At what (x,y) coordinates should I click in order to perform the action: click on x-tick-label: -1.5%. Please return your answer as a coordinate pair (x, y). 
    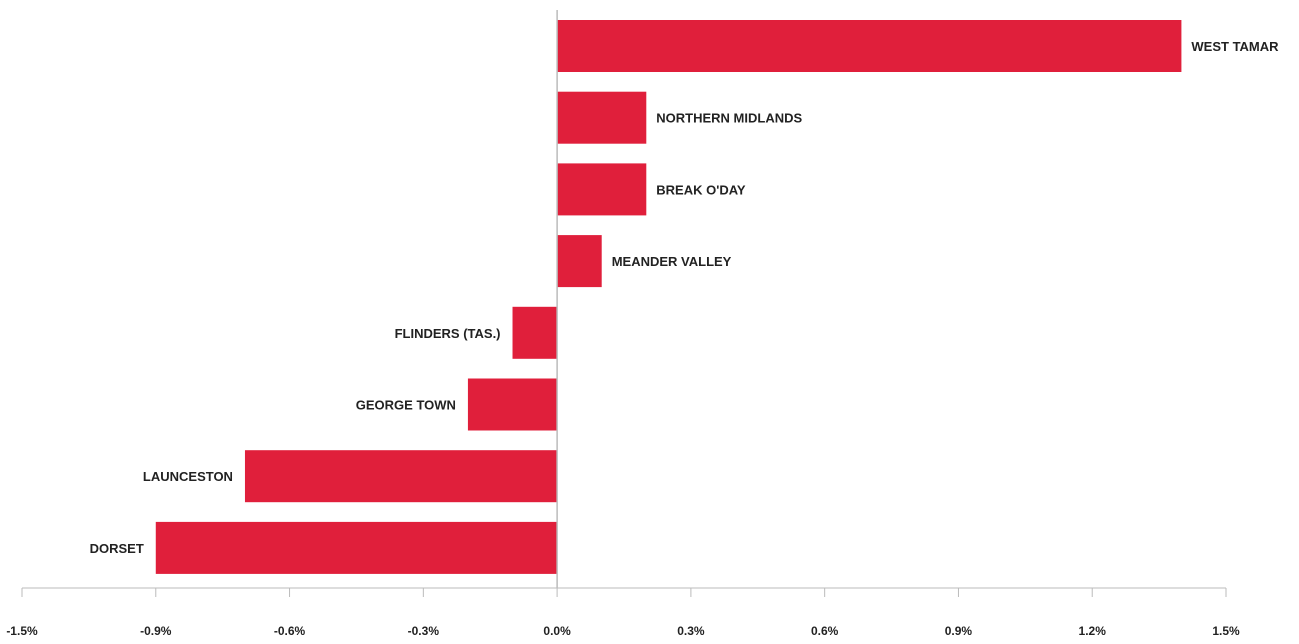
    Looking at the image, I should click on (22, 631).